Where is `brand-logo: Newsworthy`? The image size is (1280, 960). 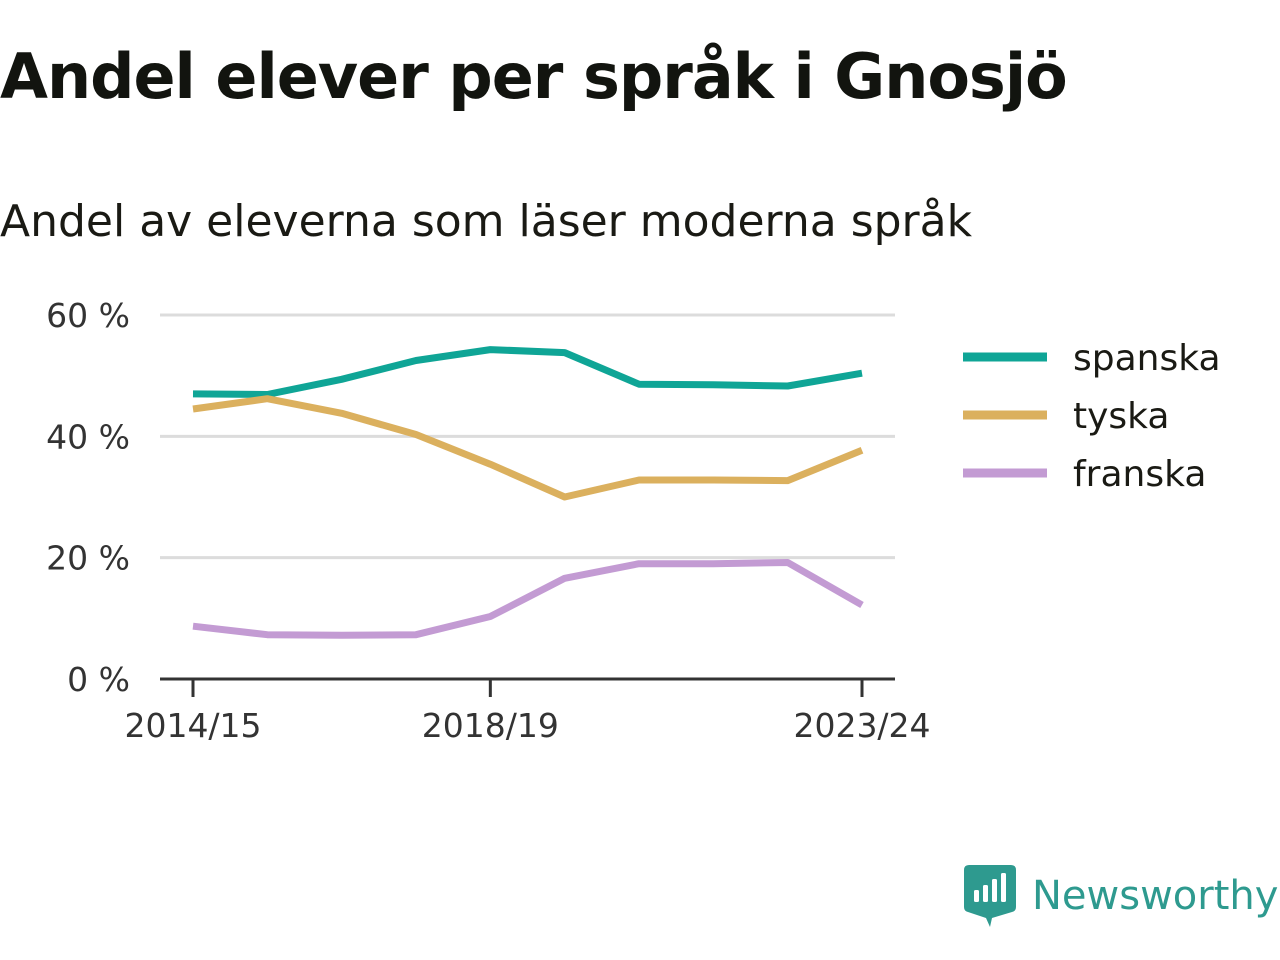 brand-logo: Newsworthy is located at coordinates (1121, 896).